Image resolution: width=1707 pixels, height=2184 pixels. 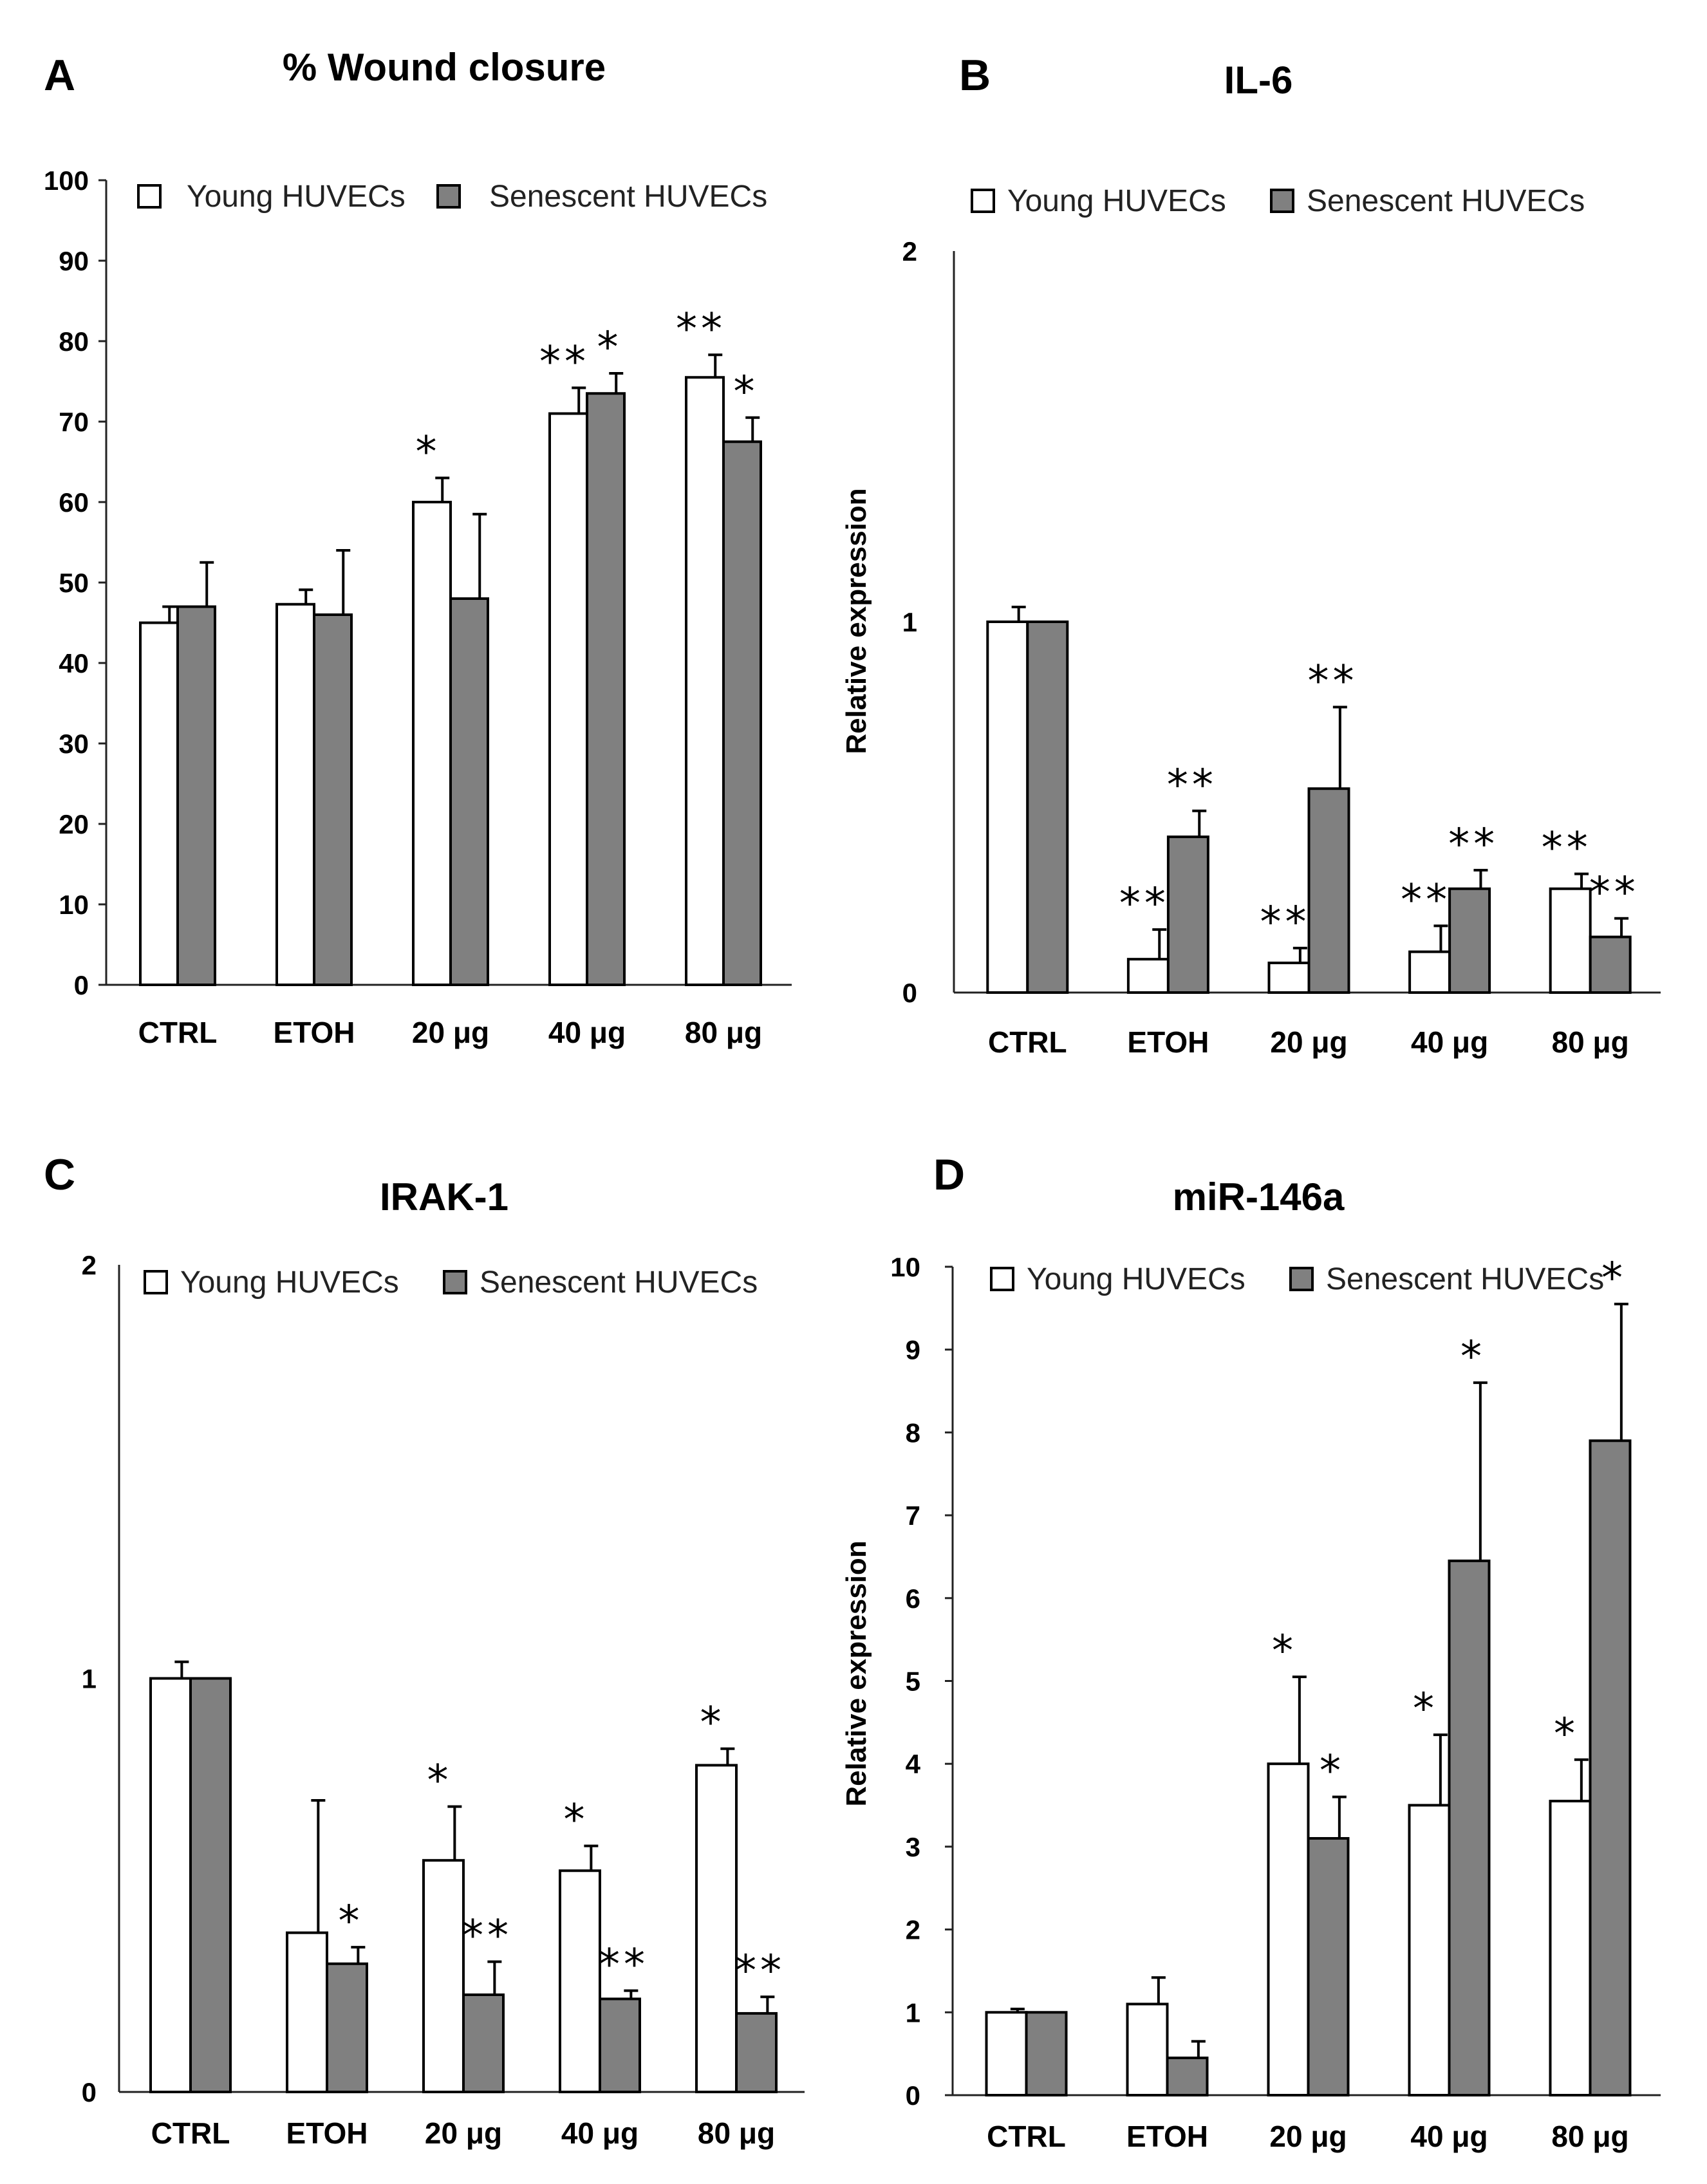 What do you see at coordinates (74, 422) in the screenshot?
I see `y-tick-label: 70` at bounding box center [74, 422].